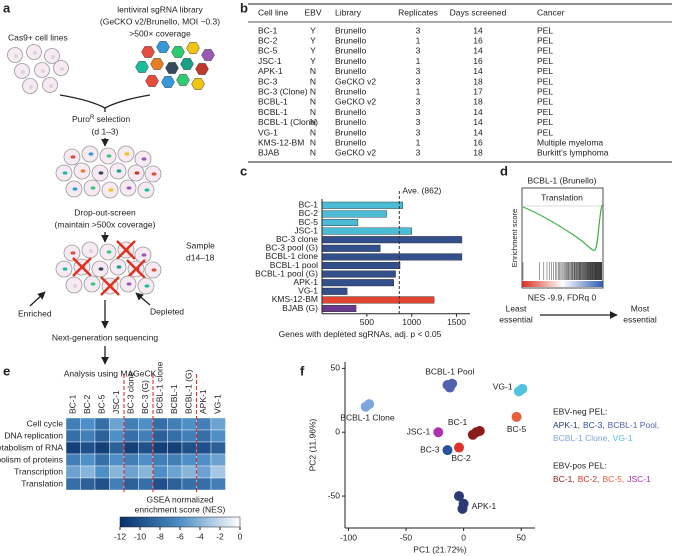 Image resolution: width=685 pixels, height=556 pixels. What do you see at coordinates (606, 425) in the screenshot?
I see `legend-line: APK-1, BC-3, BCBL-1 Pool,` at bounding box center [606, 425].